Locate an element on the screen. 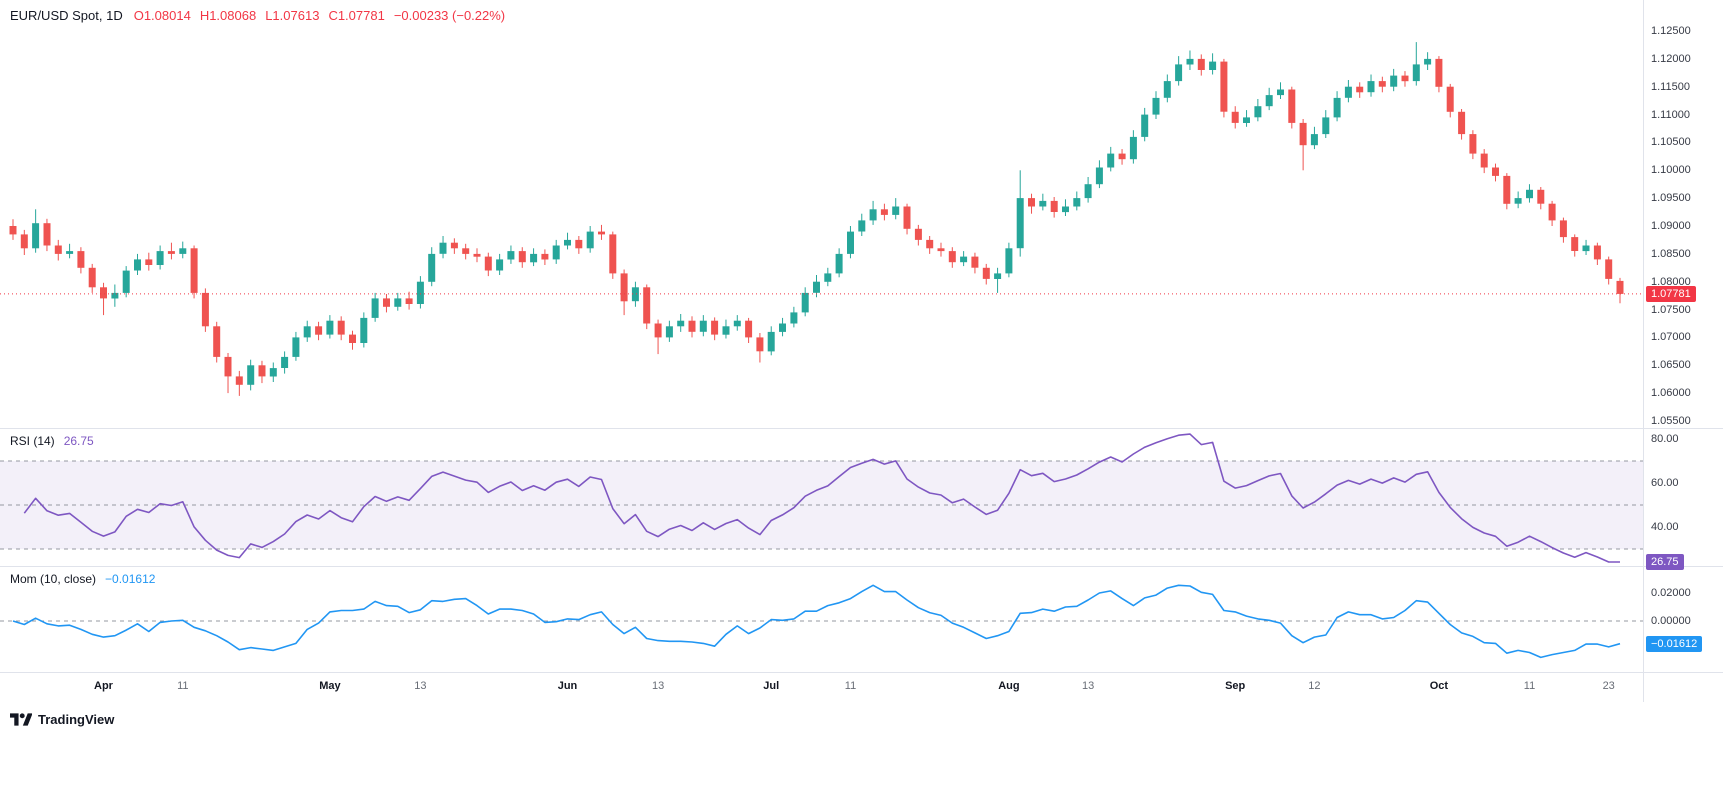  momentum-legend: Mom (10, close) −0.01612 is located at coordinates (82, 579).